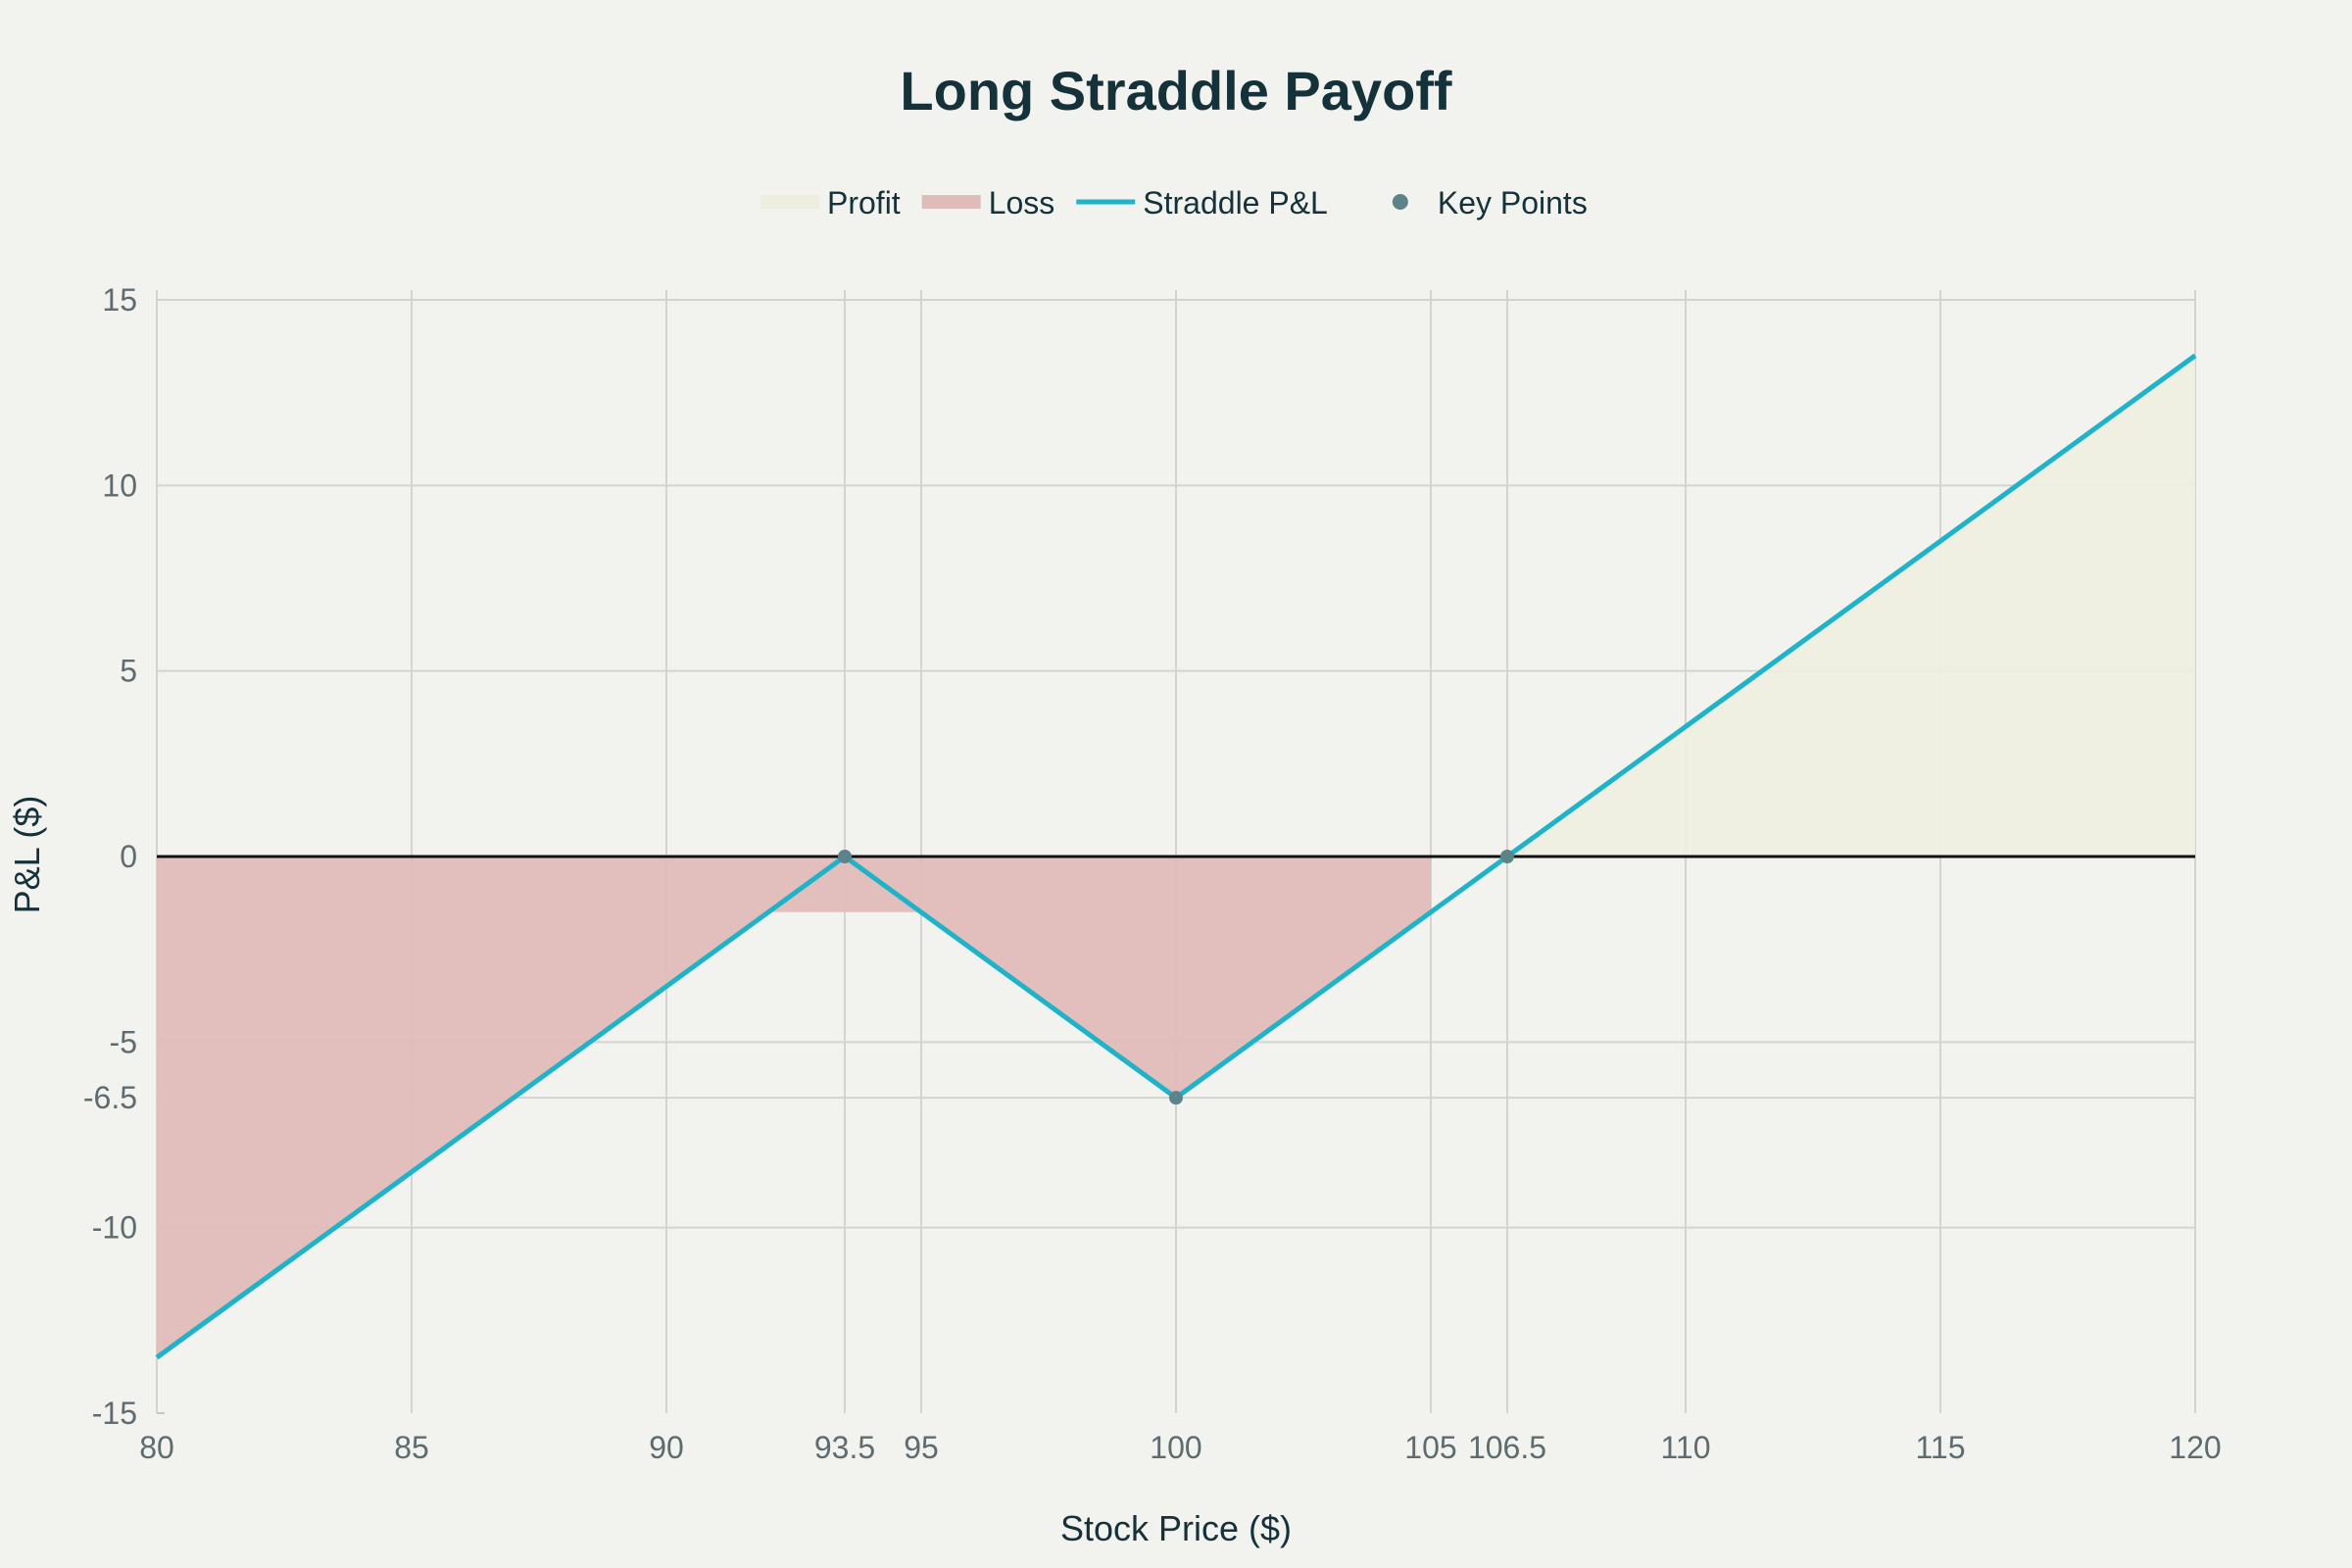 This screenshot has width=2352, height=1568. I want to click on x-tick-label: 105, so click(1430, 1447).